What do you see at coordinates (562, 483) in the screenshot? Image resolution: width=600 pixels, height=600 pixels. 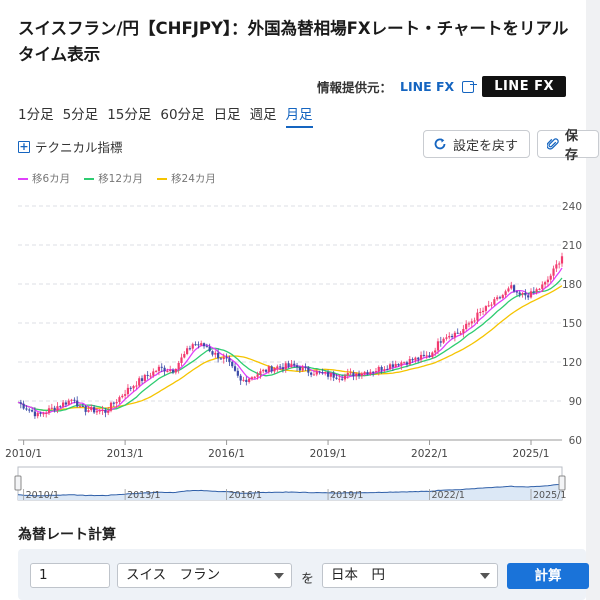 I see `navigator-right-handle` at bounding box center [562, 483].